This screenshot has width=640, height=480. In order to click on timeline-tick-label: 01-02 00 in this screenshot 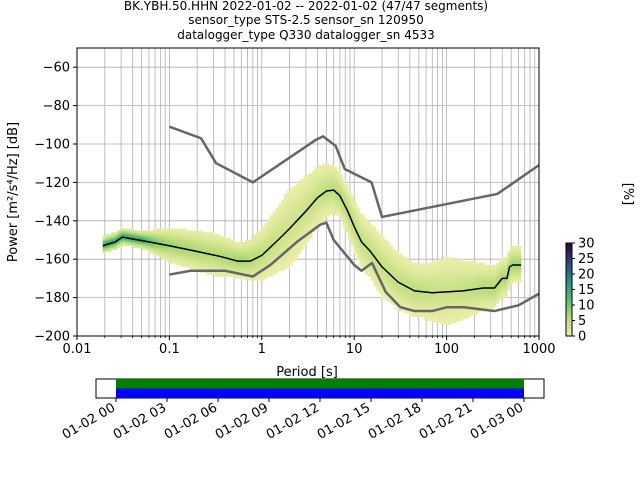, I will do `click(89, 421)`.